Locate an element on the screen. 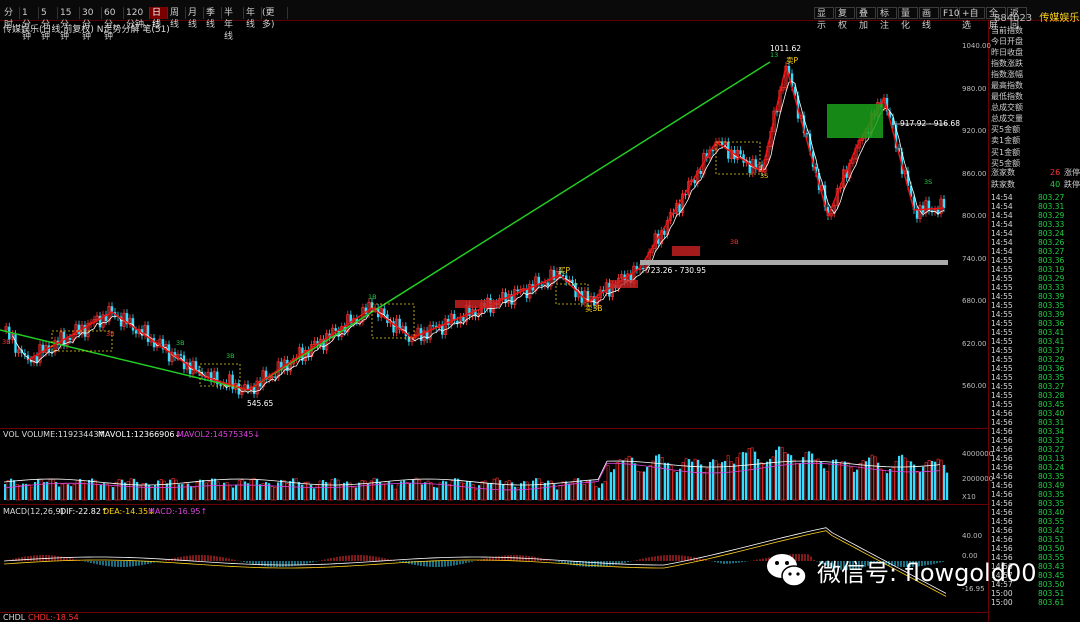  tick-row: 14:56 803.34 is located at coordinates (1035, 431).